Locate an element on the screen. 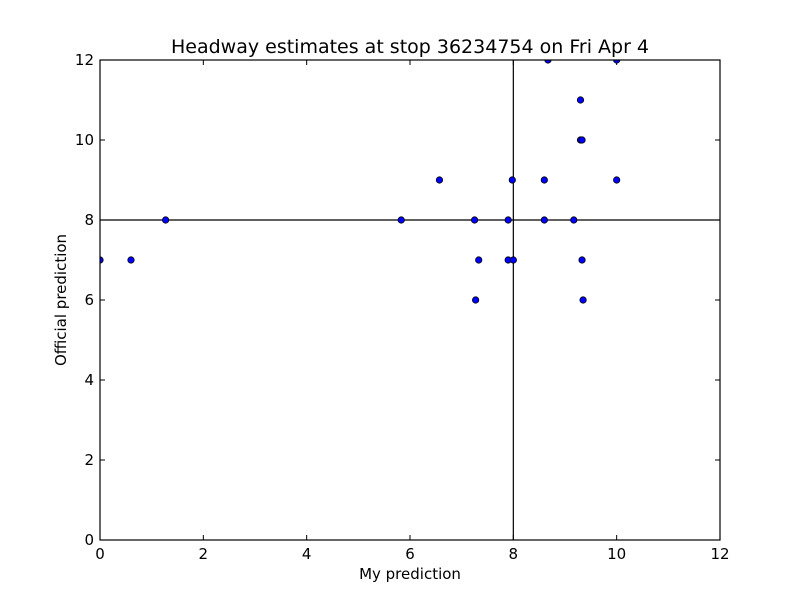 This screenshot has height=600, width=800. y-tick-label: 6 is located at coordinates (89, 300).